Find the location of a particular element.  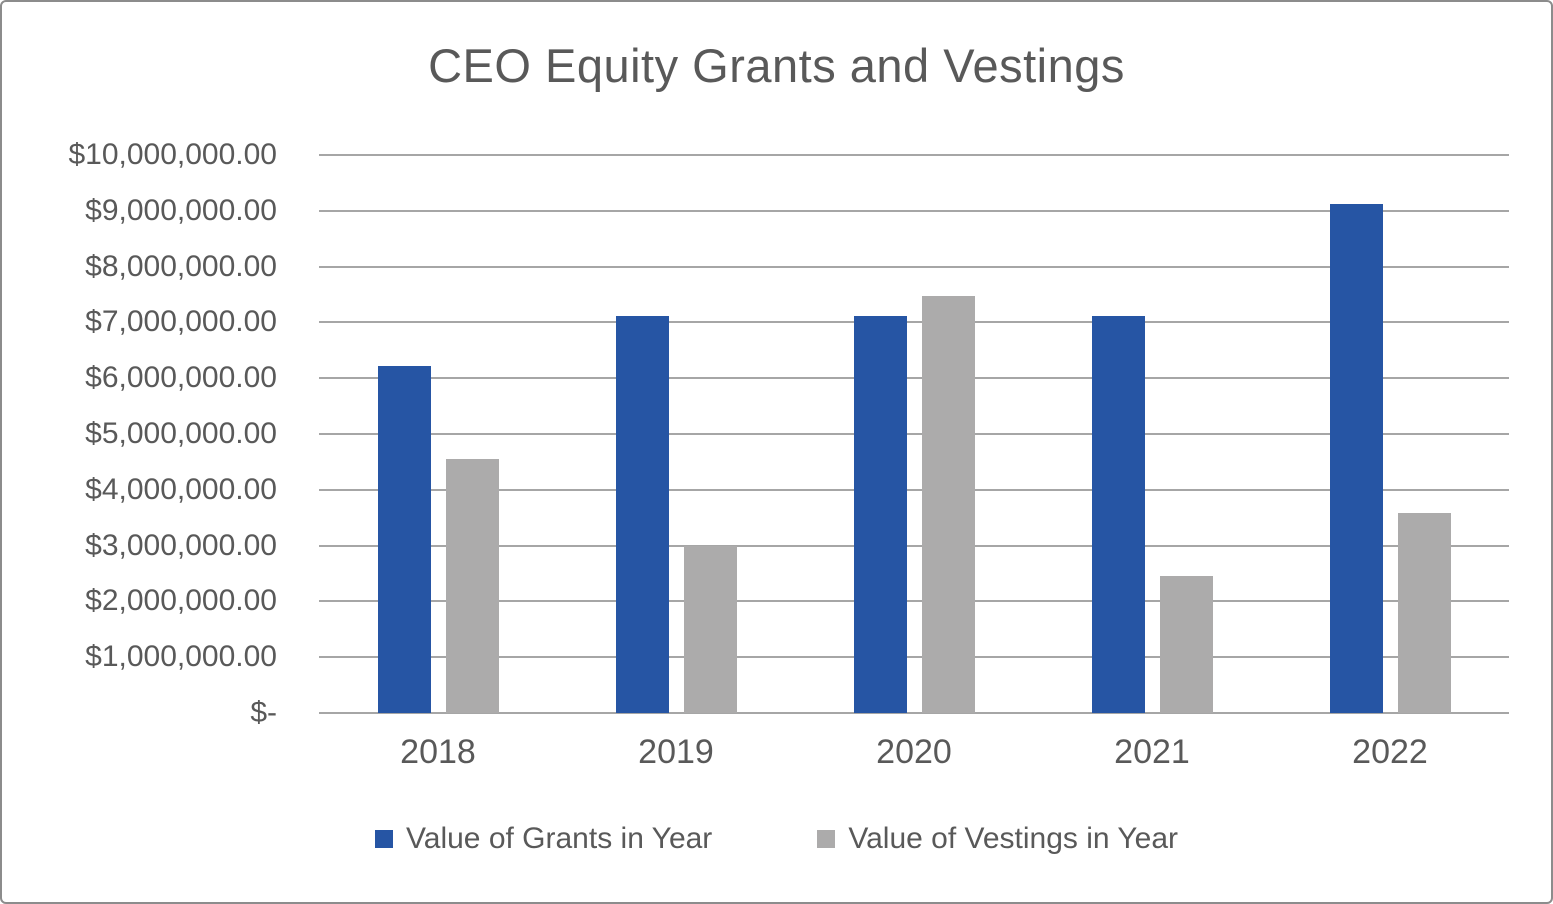

legend-label: Value of Grants in Year is located at coordinates (559, 838).